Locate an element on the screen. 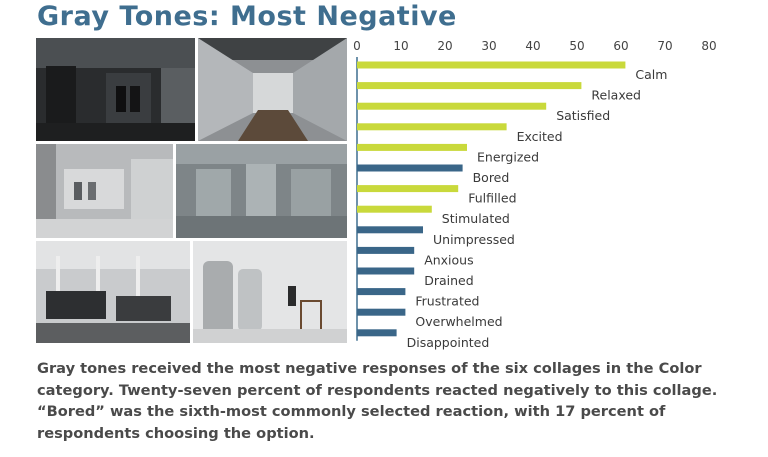 The width and height of the screenshot is (768, 457). bar-frustrated is located at coordinates (381, 292).